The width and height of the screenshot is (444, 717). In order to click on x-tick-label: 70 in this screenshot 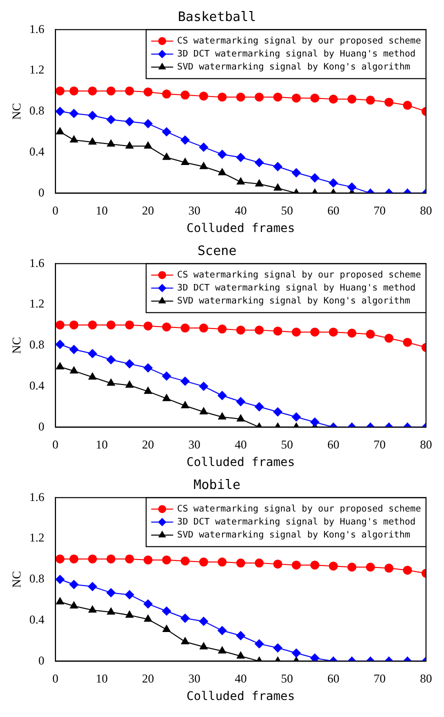, I will do `click(380, 445)`.